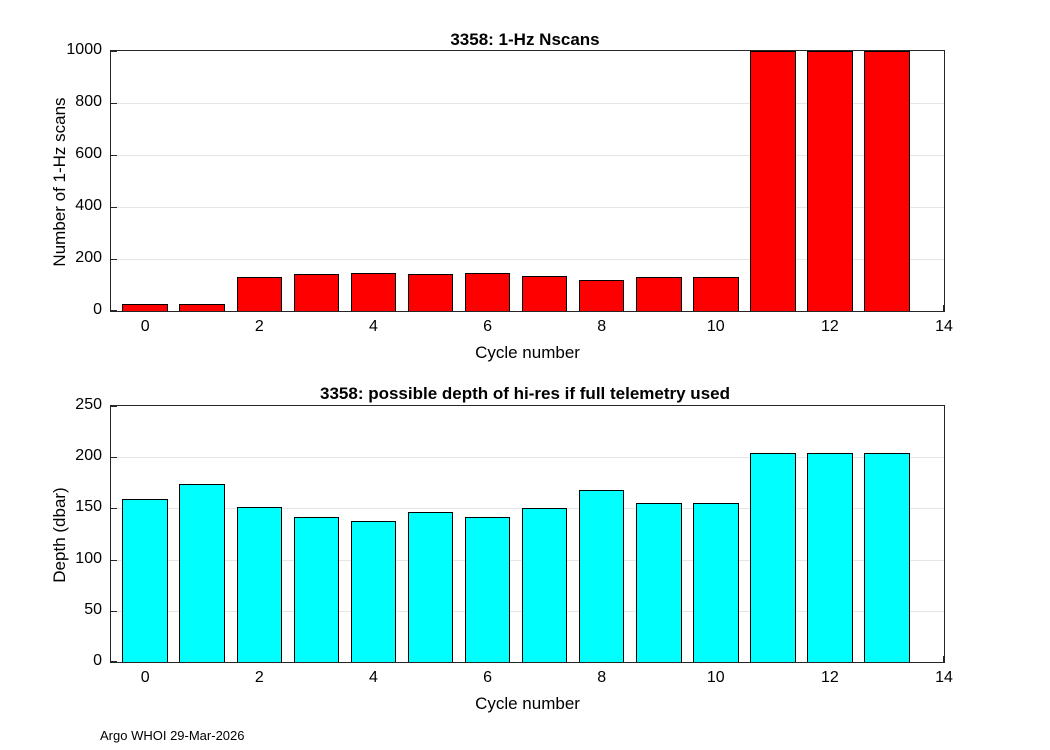 Image resolution: width=1050 pixels, height=750 pixels. Describe the element at coordinates (88, 153) in the screenshot. I see `y-tick-label: 600` at that location.